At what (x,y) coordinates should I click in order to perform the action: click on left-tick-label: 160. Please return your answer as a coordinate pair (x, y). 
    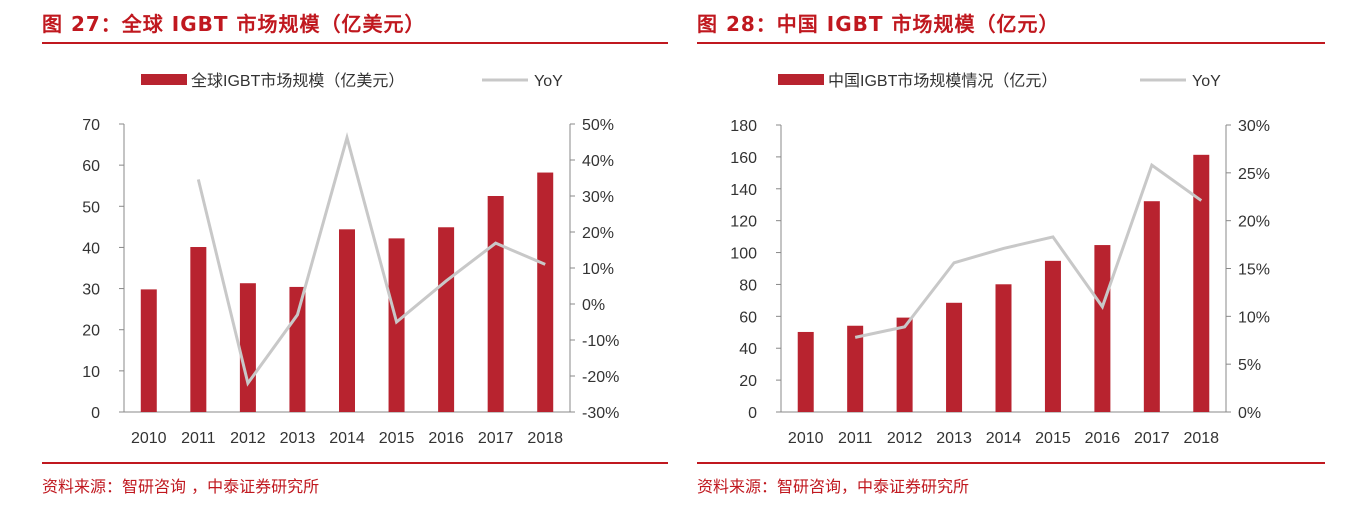
    Looking at the image, I should click on (743, 158).